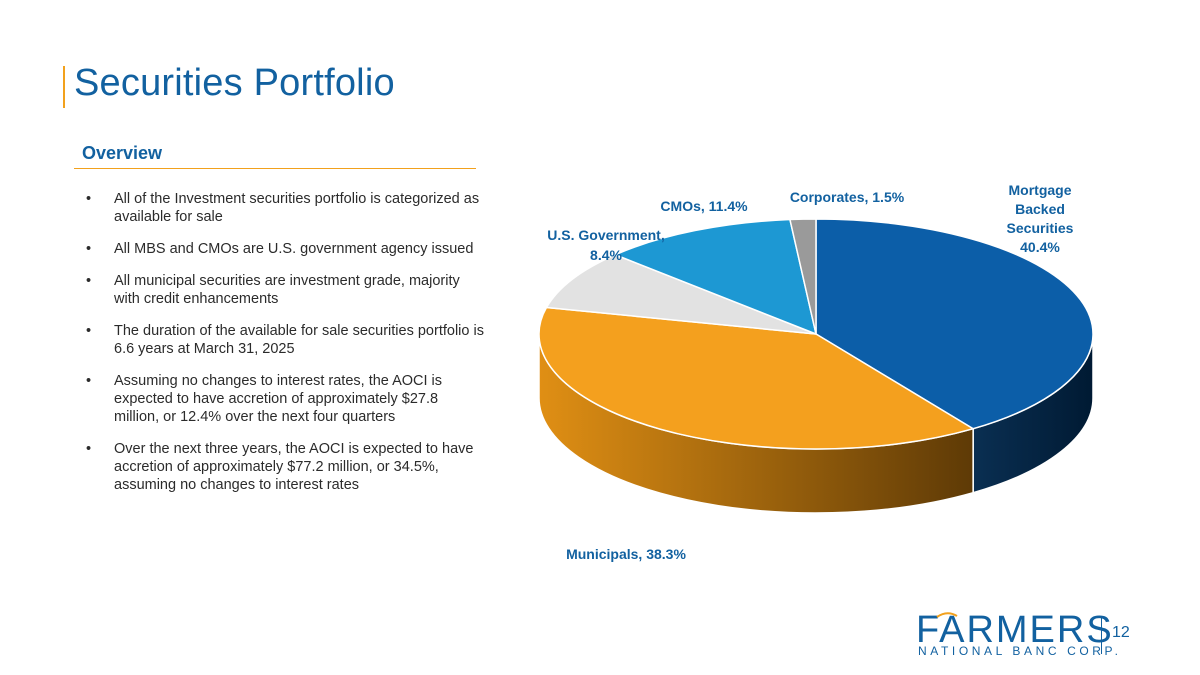  Describe the element at coordinates (704, 206) in the screenshot. I see `label-cmos: CMOs, 11.4%` at that location.